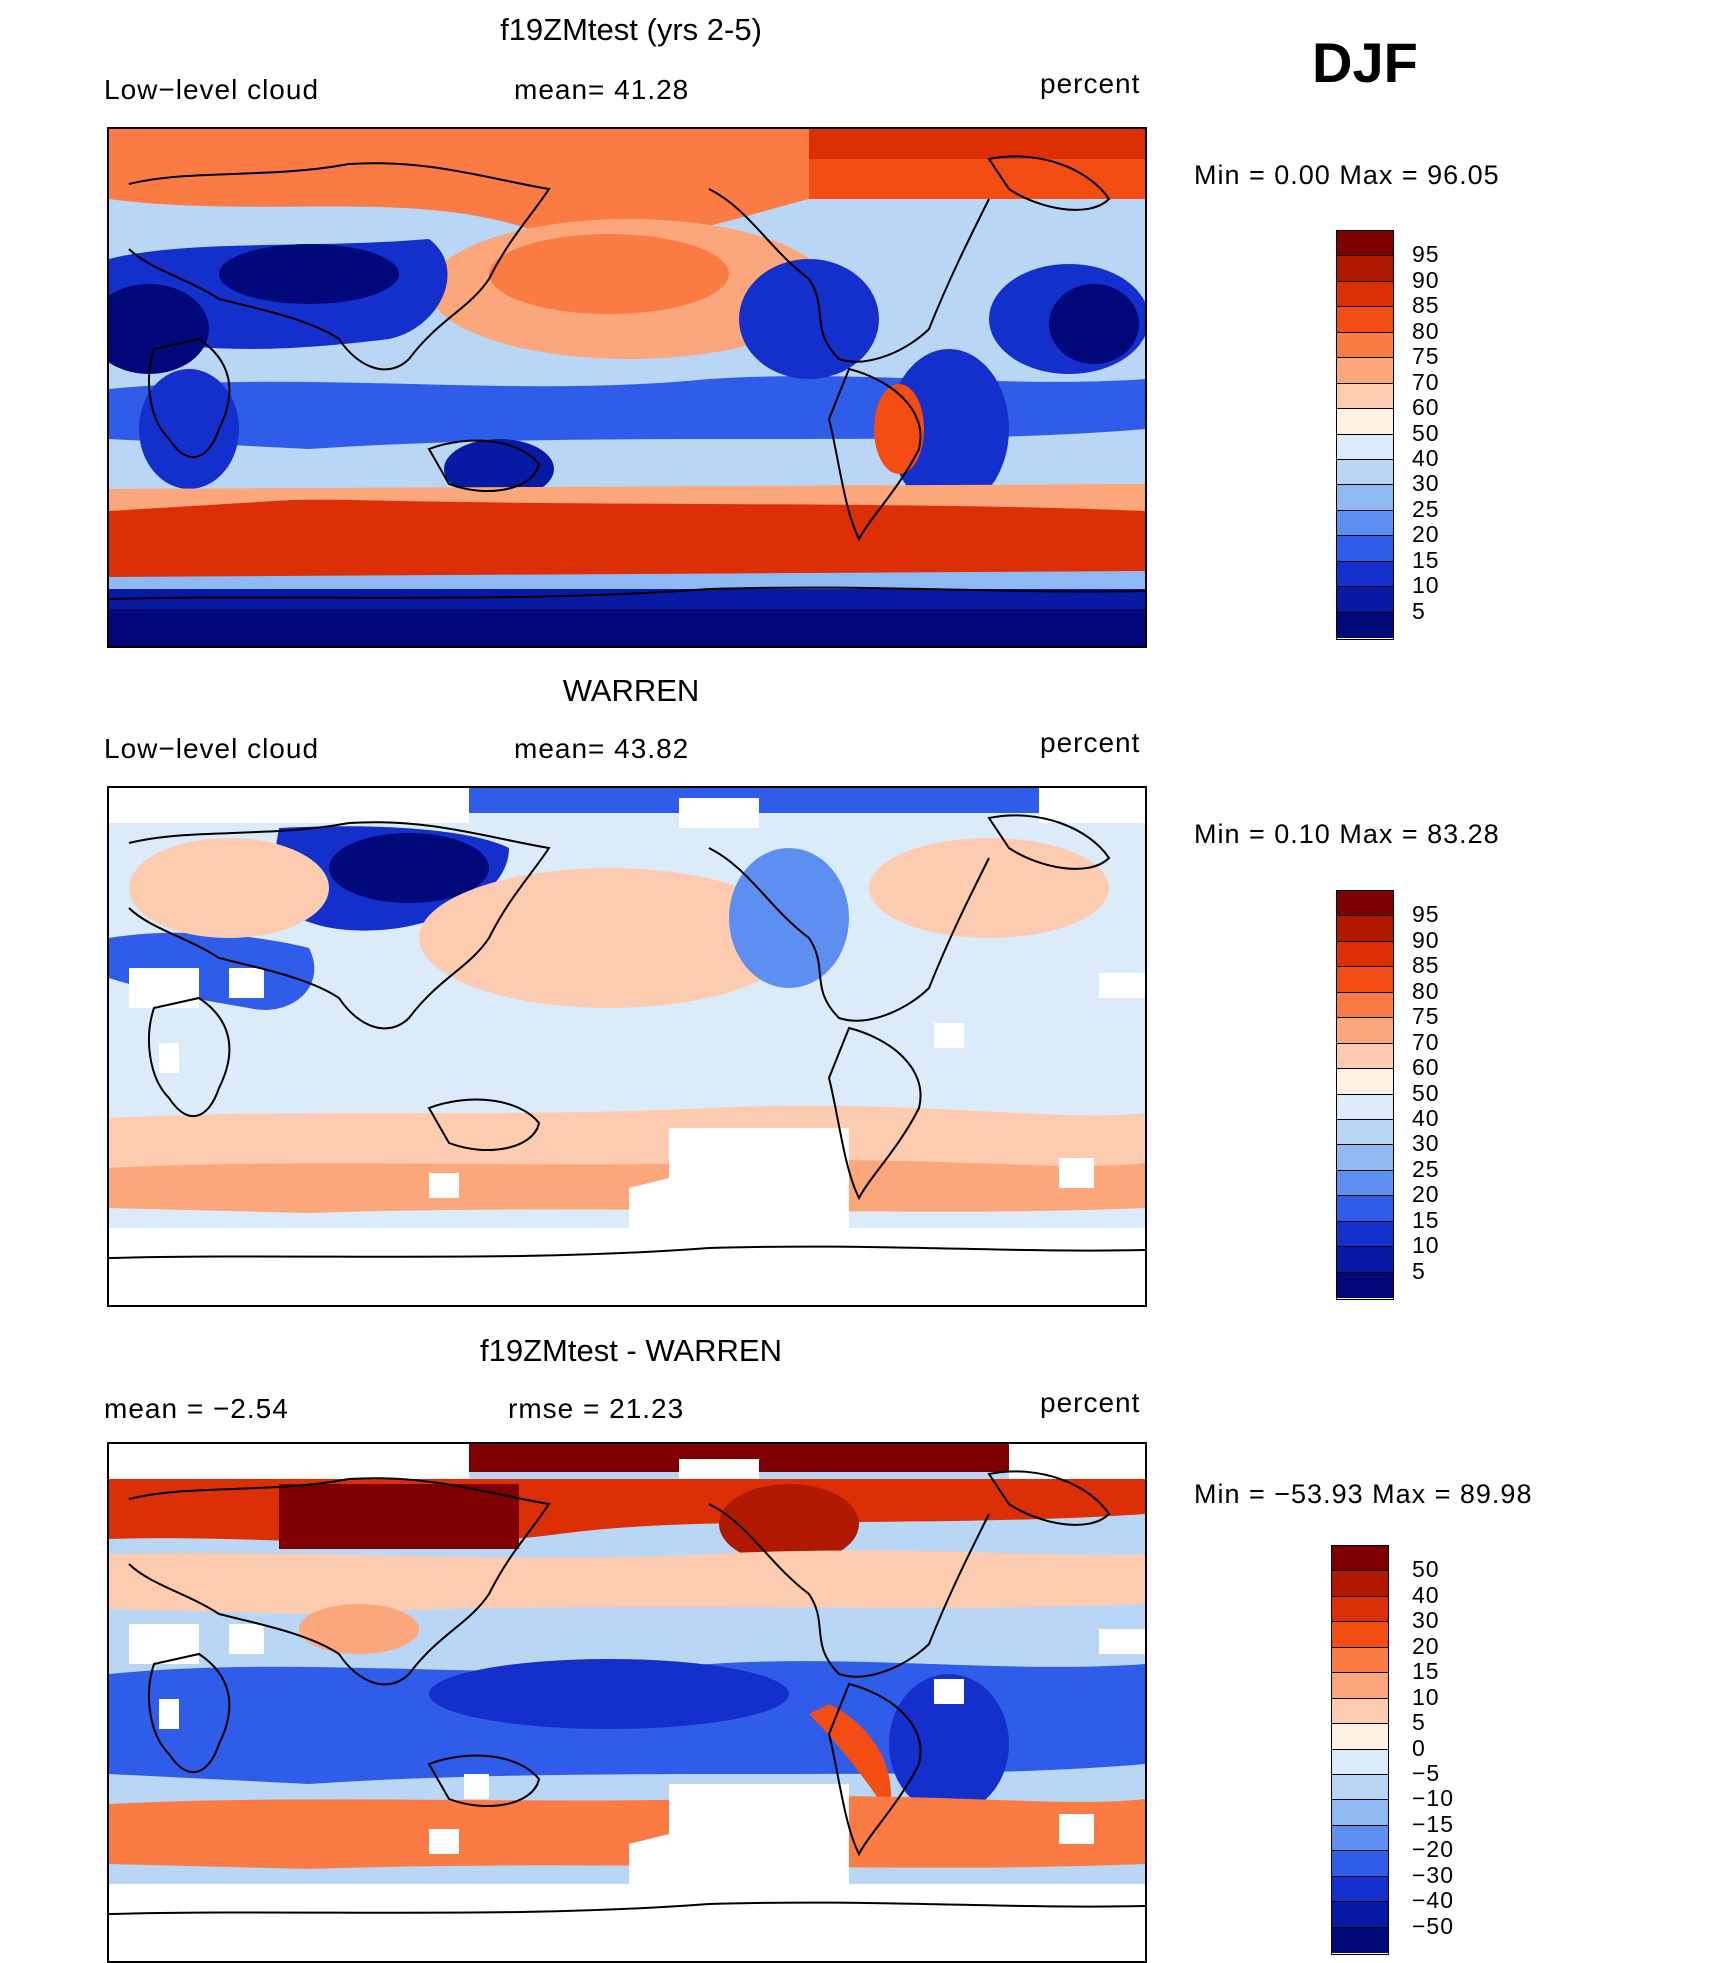 This screenshot has height=1963, width=1710. What do you see at coordinates (1426, 508) in the screenshot?
I see `colorbar-tick-label: 25` at bounding box center [1426, 508].